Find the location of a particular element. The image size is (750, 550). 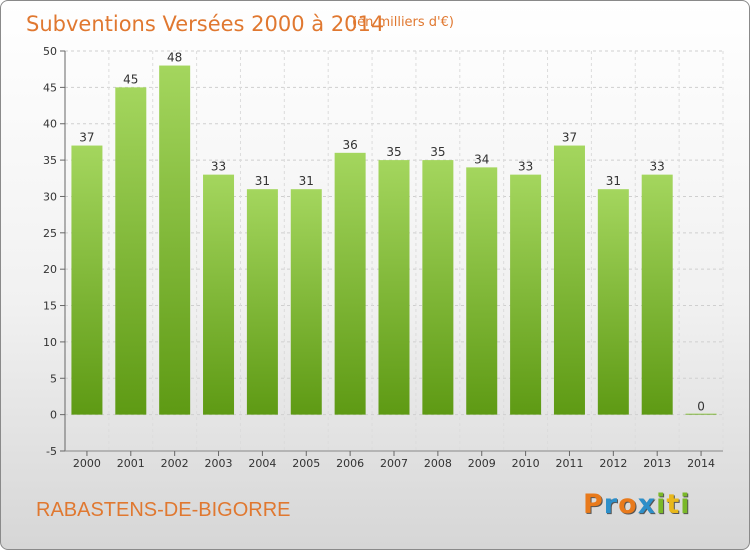

x-tick-label: 2004 is located at coordinates (262, 463).